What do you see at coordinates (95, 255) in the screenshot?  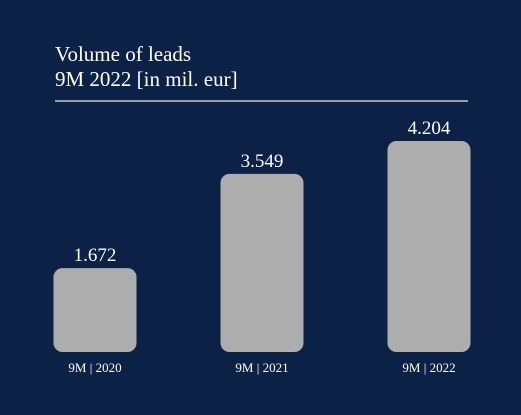 I see `value-label-1: 1.672` at bounding box center [95, 255].